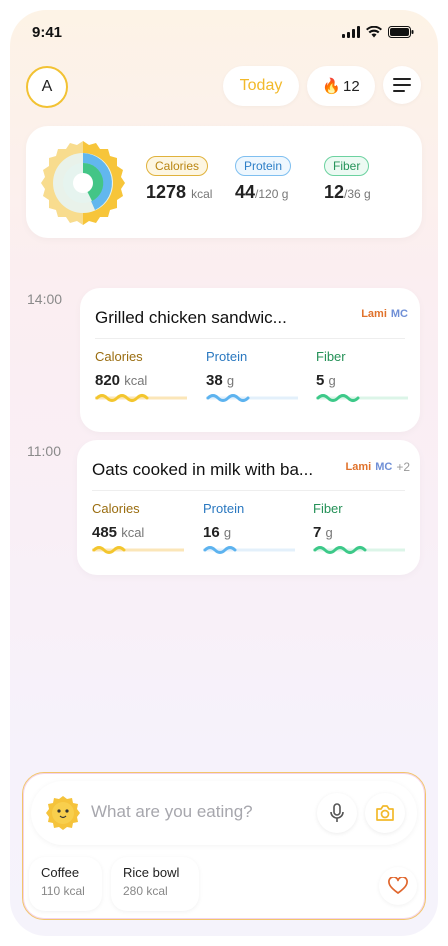  Describe the element at coordinates (63, 891) in the screenshot. I see `suggestion-kcal: 110 kcal` at that location.